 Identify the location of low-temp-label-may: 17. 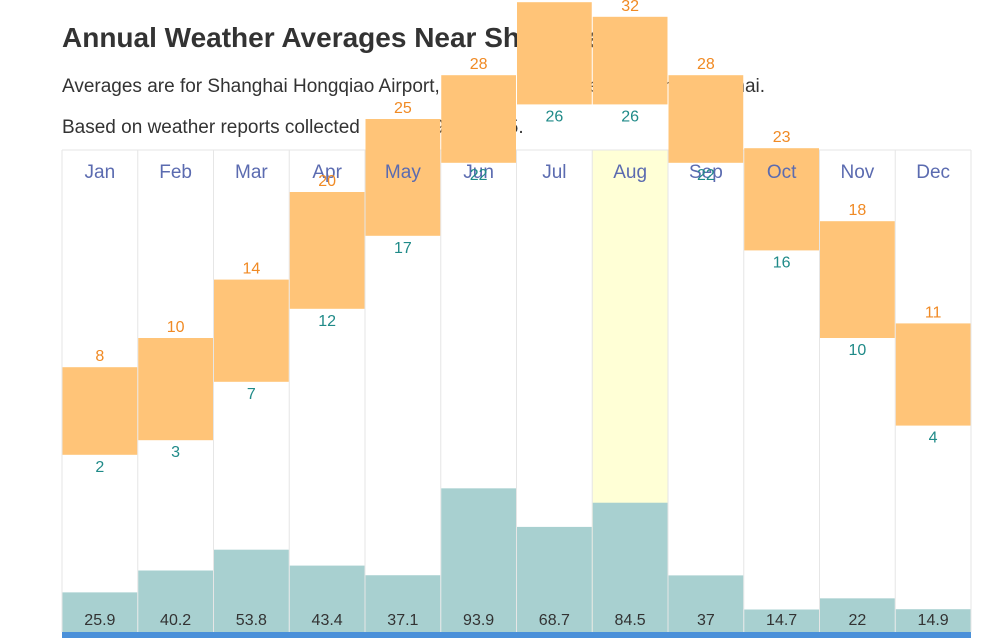
(403, 248).